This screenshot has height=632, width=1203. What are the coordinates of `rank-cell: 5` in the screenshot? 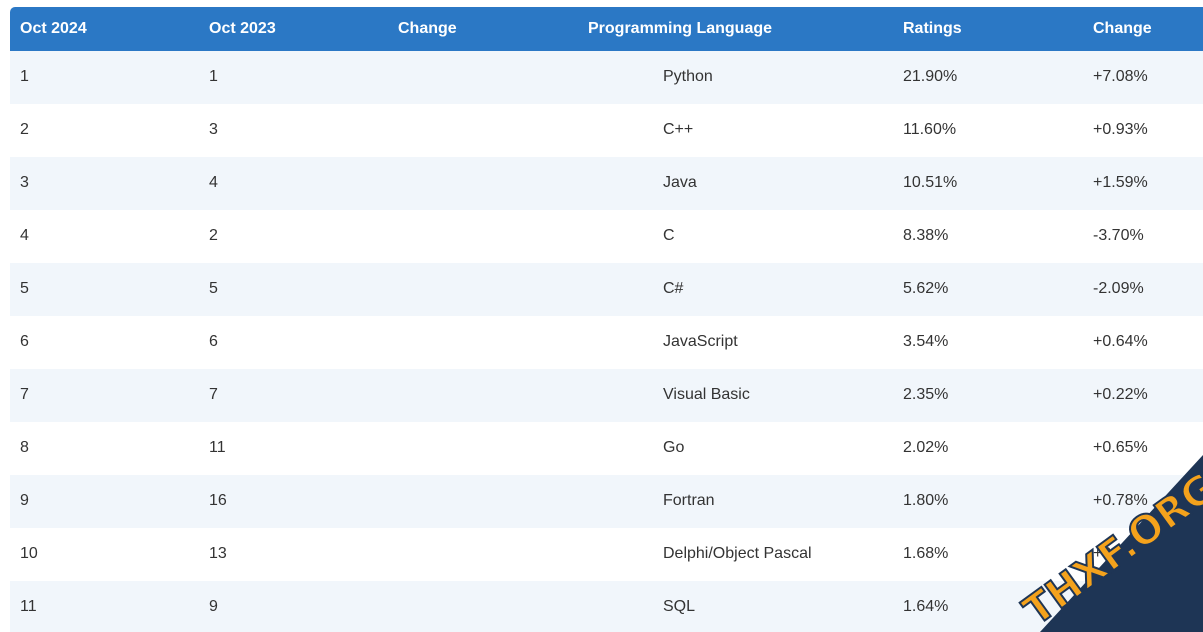 It's located at (24, 288).